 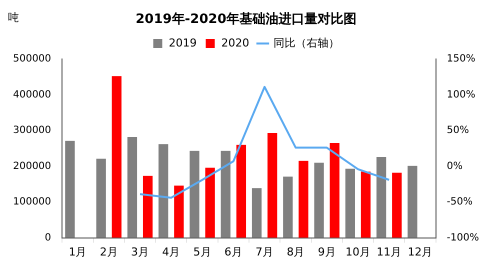 I want to click on y-tick-label: 100000, so click(x=32, y=202).